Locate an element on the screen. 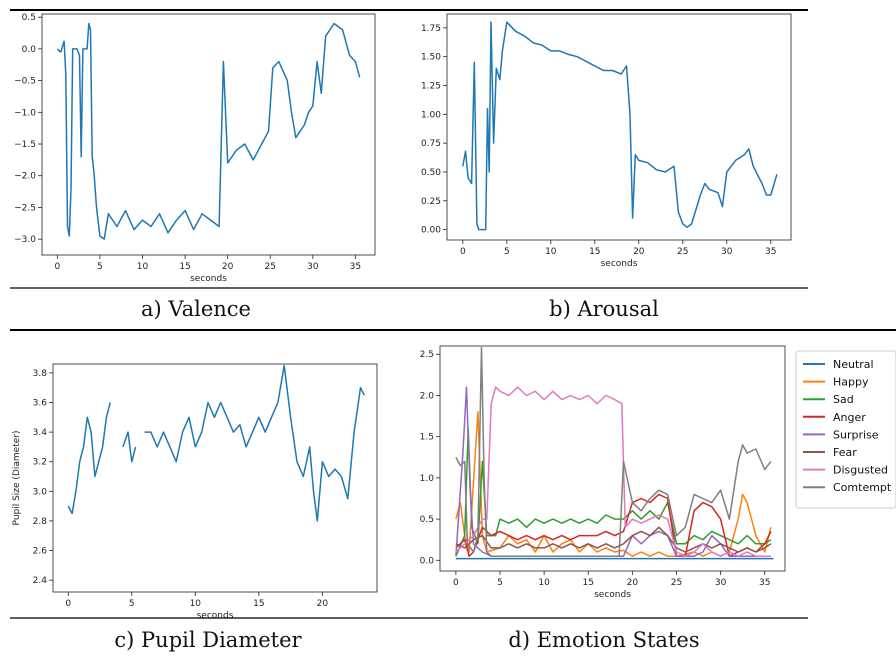 The height and width of the screenshot is (660, 896). y-tick-label: 0.00 is located at coordinates (431, 231).